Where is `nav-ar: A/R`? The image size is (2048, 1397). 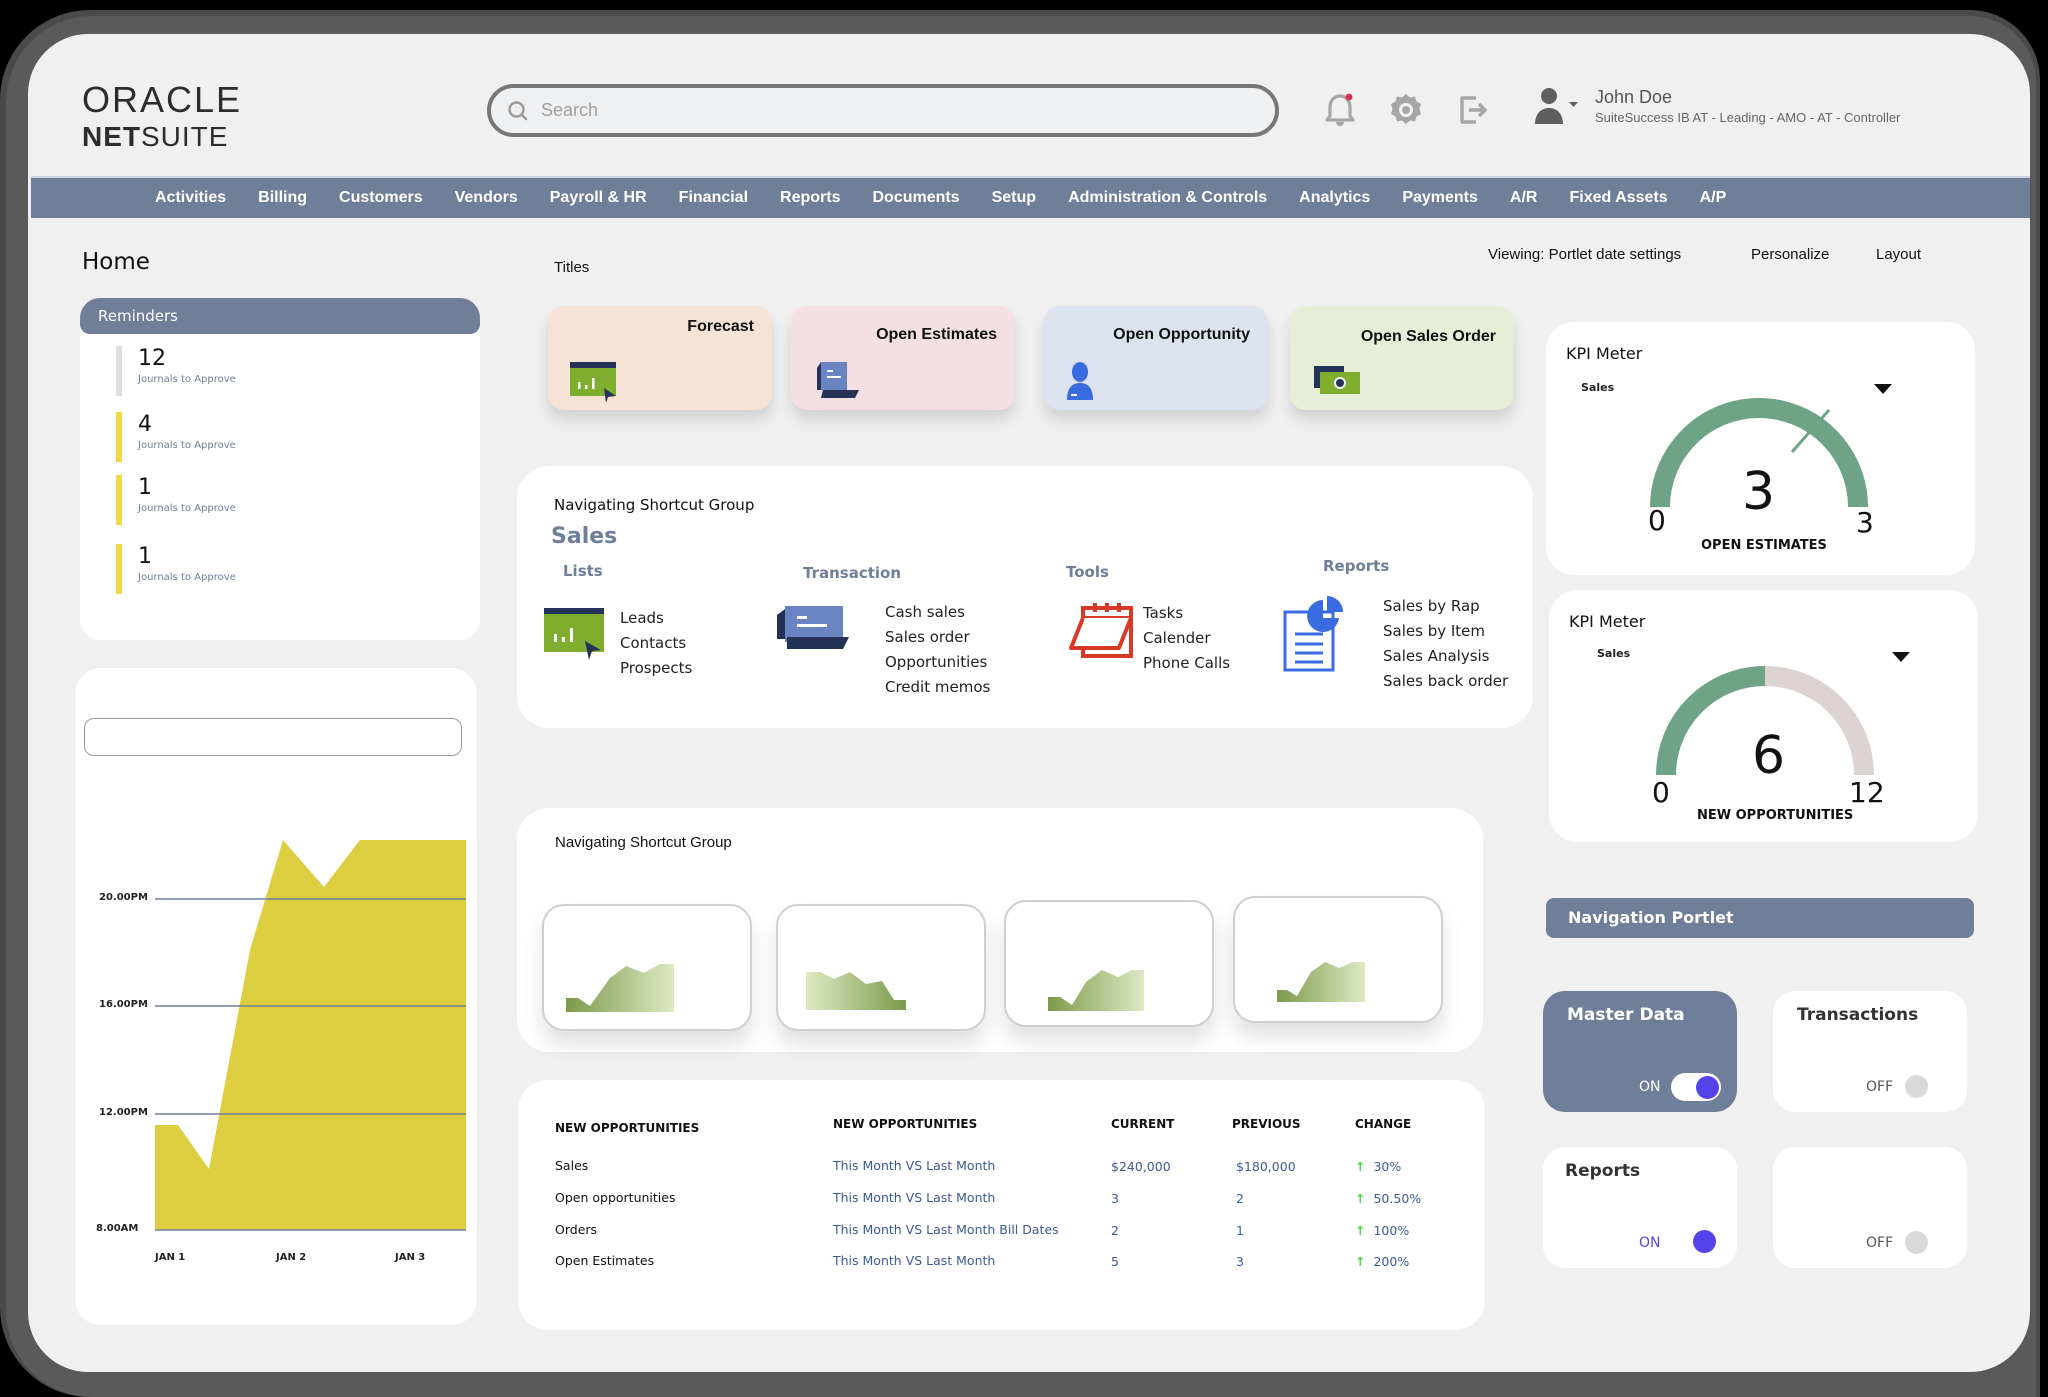 nav-ar: A/R is located at coordinates (1523, 197).